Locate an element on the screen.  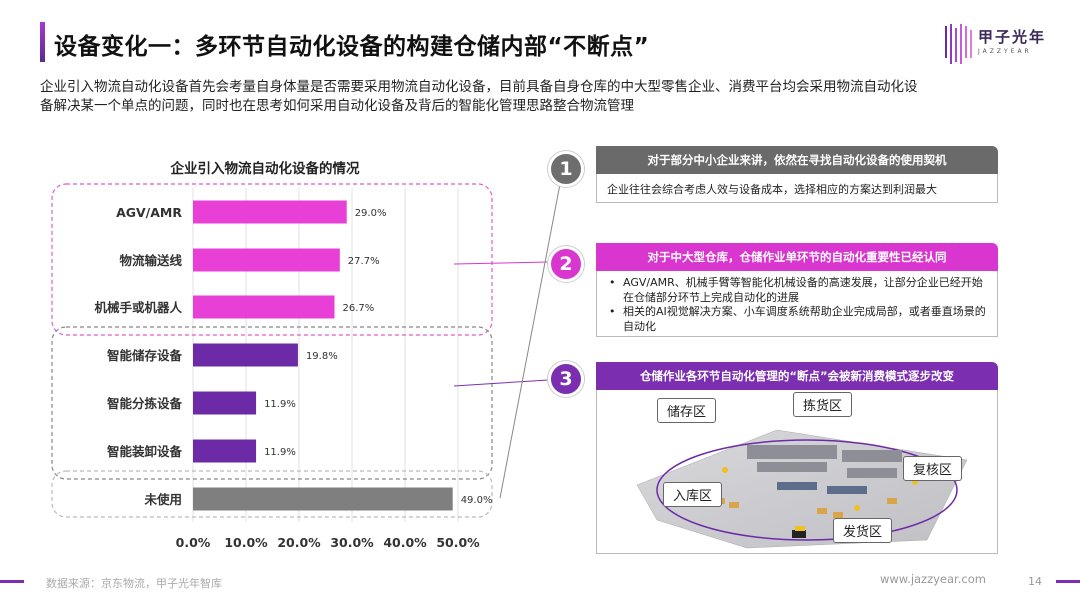
category-label: 未使用 is located at coordinates (162, 499).